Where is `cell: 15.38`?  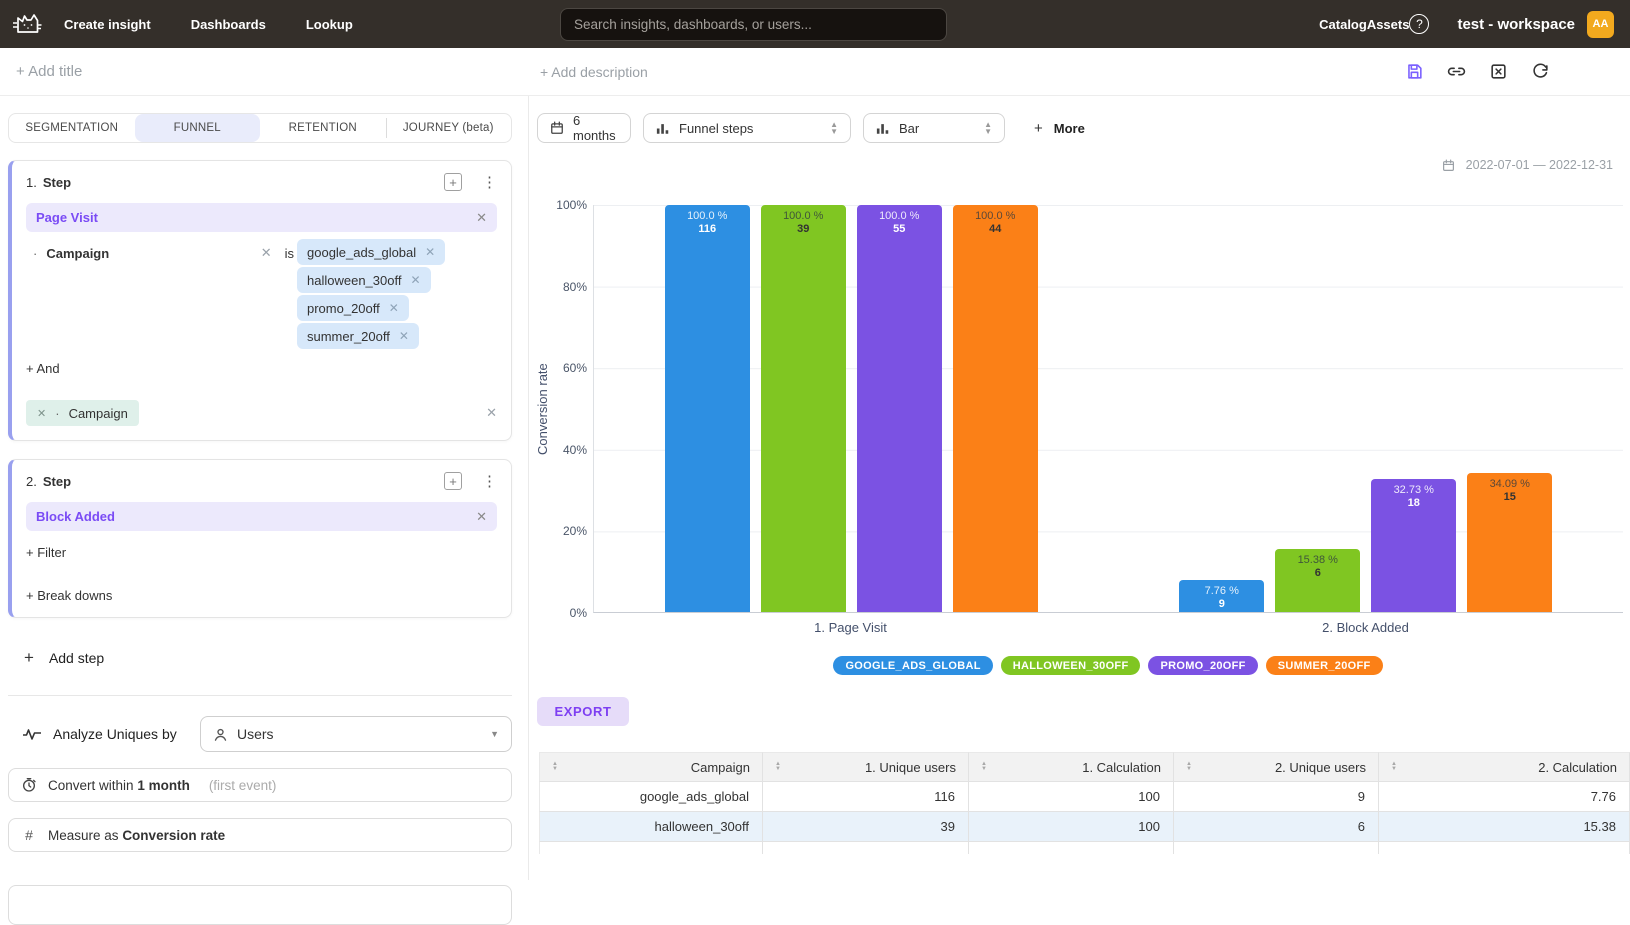
cell: 15.38 is located at coordinates (1504, 827).